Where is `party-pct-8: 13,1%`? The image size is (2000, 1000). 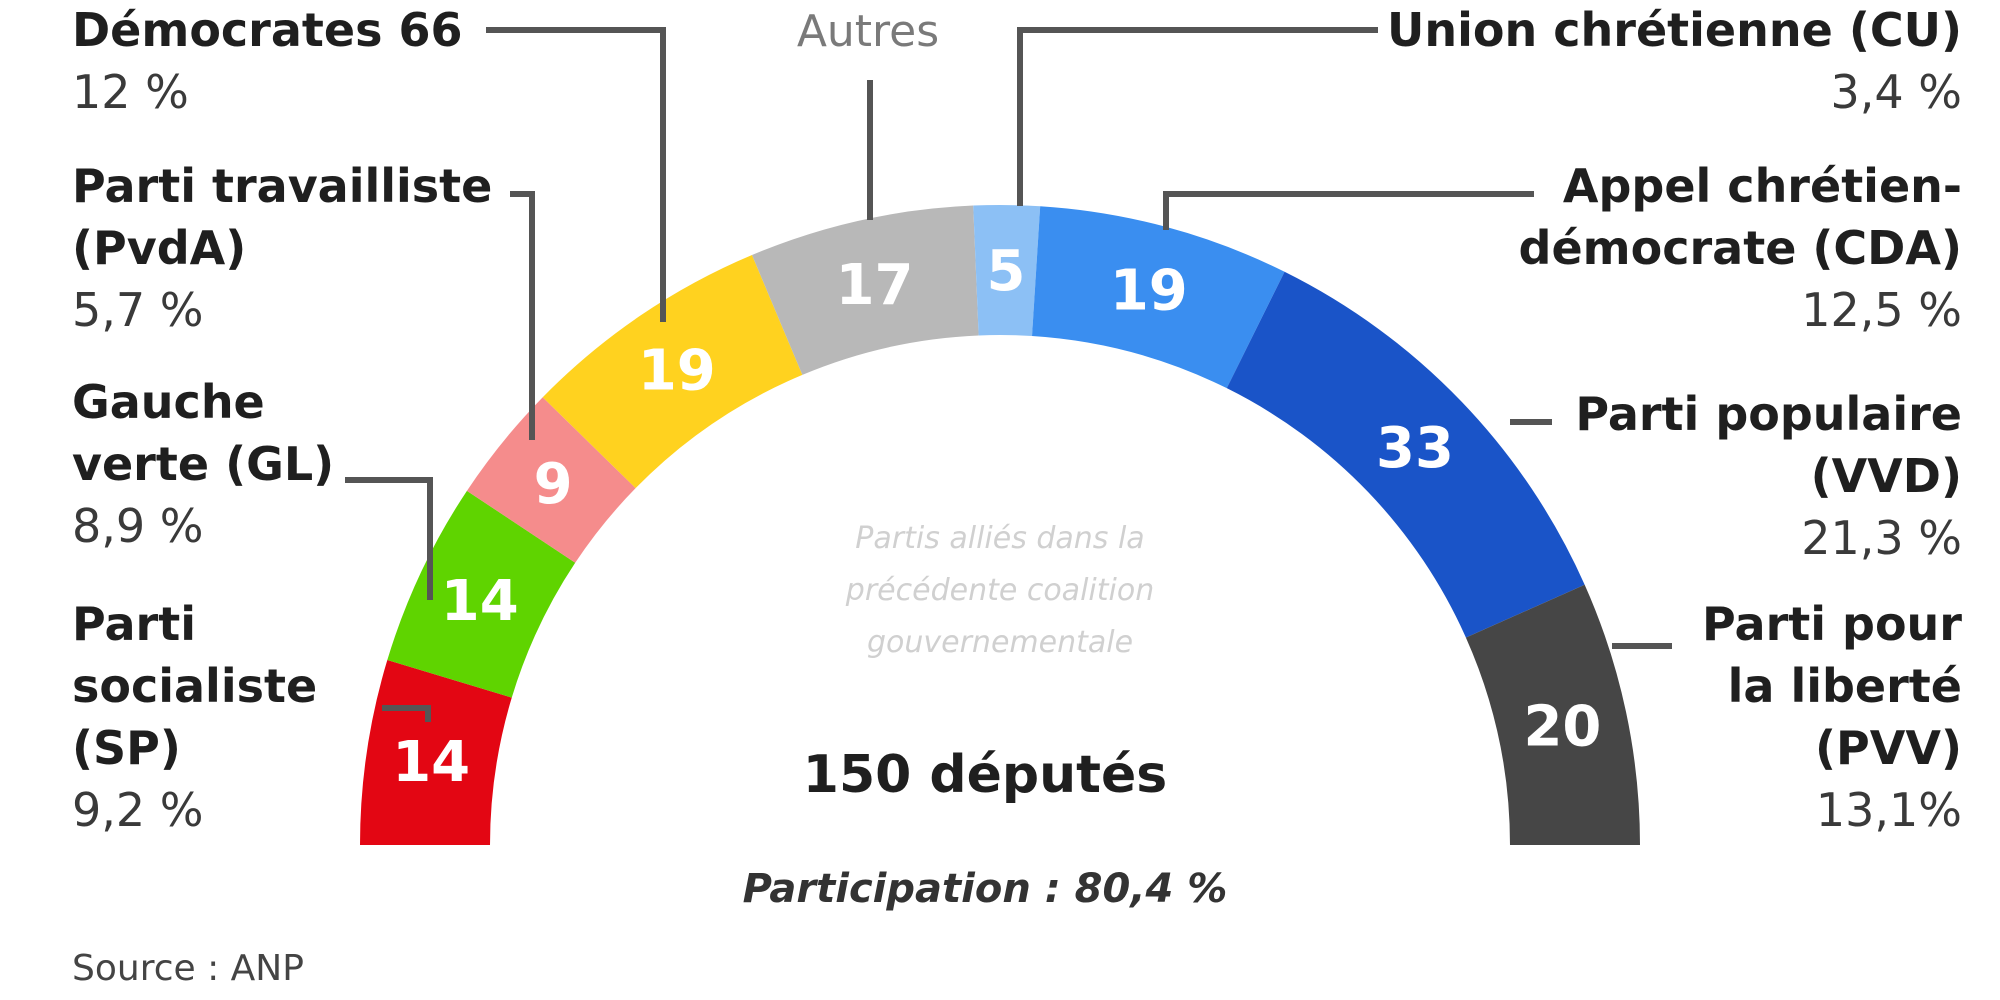 party-pct-8: 13,1% is located at coordinates (1889, 810).